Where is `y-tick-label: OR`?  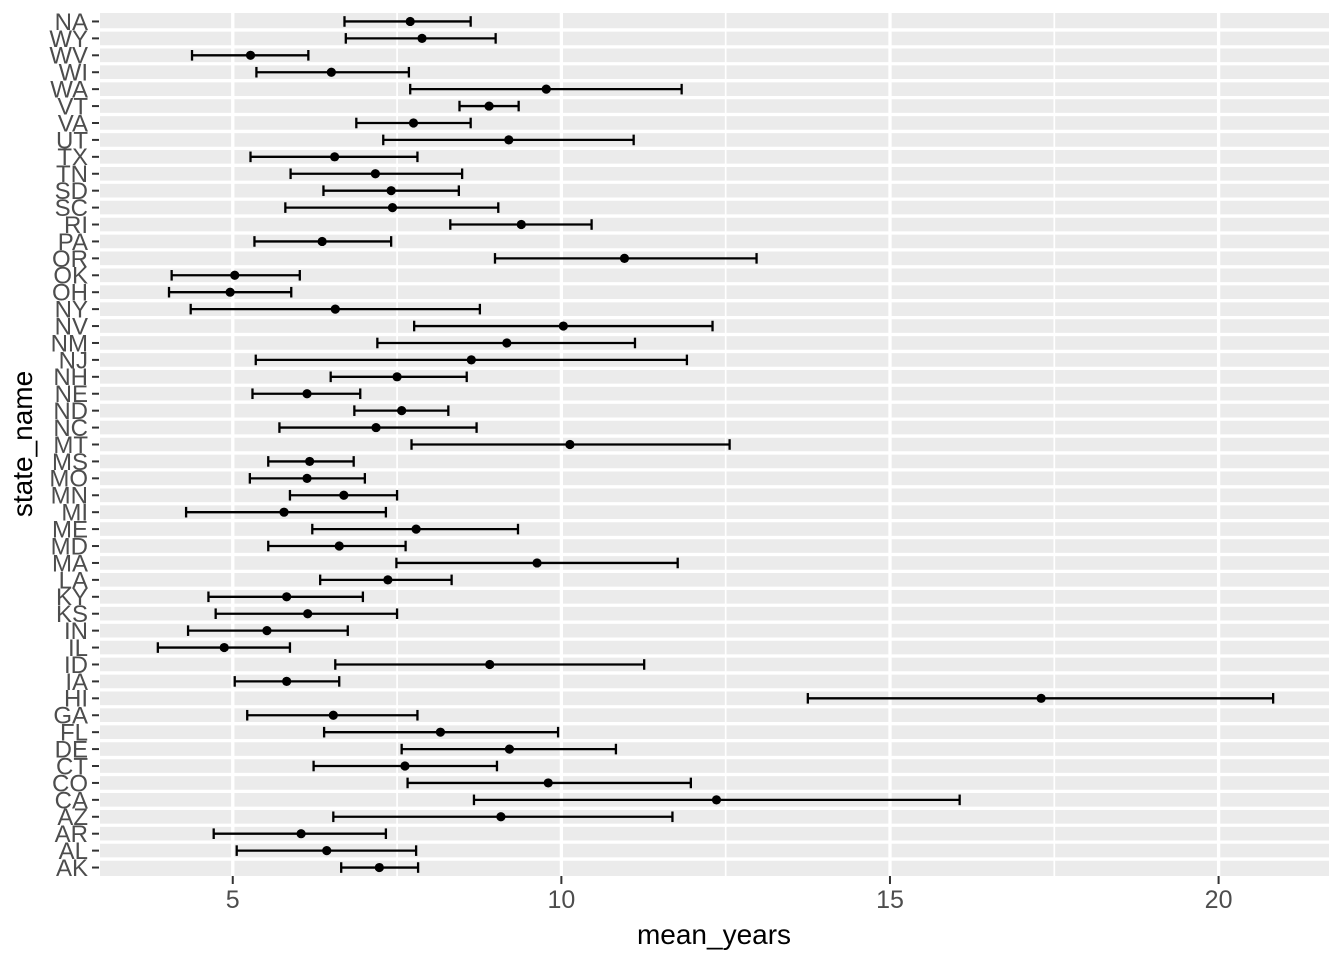 y-tick-label: OR is located at coordinates (70, 259).